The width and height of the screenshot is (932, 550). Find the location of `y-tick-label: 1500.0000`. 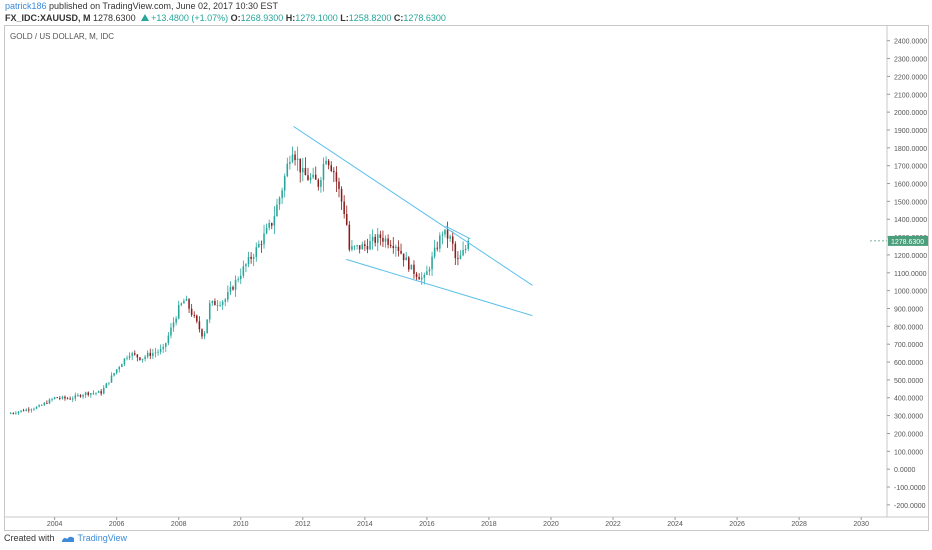

y-tick-label: 1500.0000 is located at coordinates (910, 202).